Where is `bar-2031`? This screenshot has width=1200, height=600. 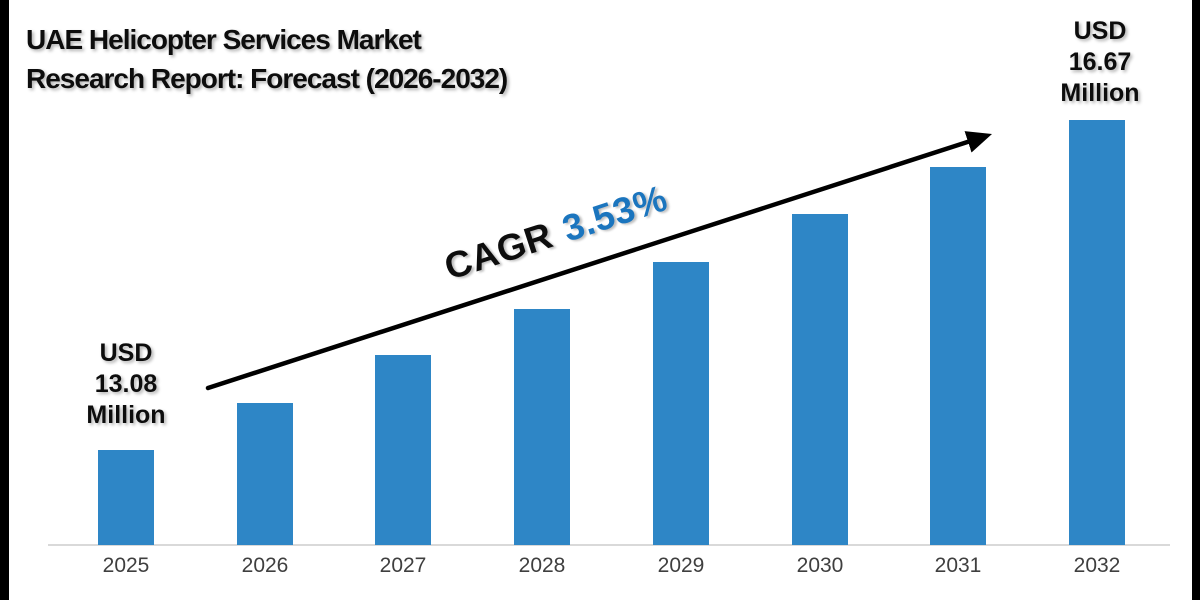
bar-2031 is located at coordinates (958, 356).